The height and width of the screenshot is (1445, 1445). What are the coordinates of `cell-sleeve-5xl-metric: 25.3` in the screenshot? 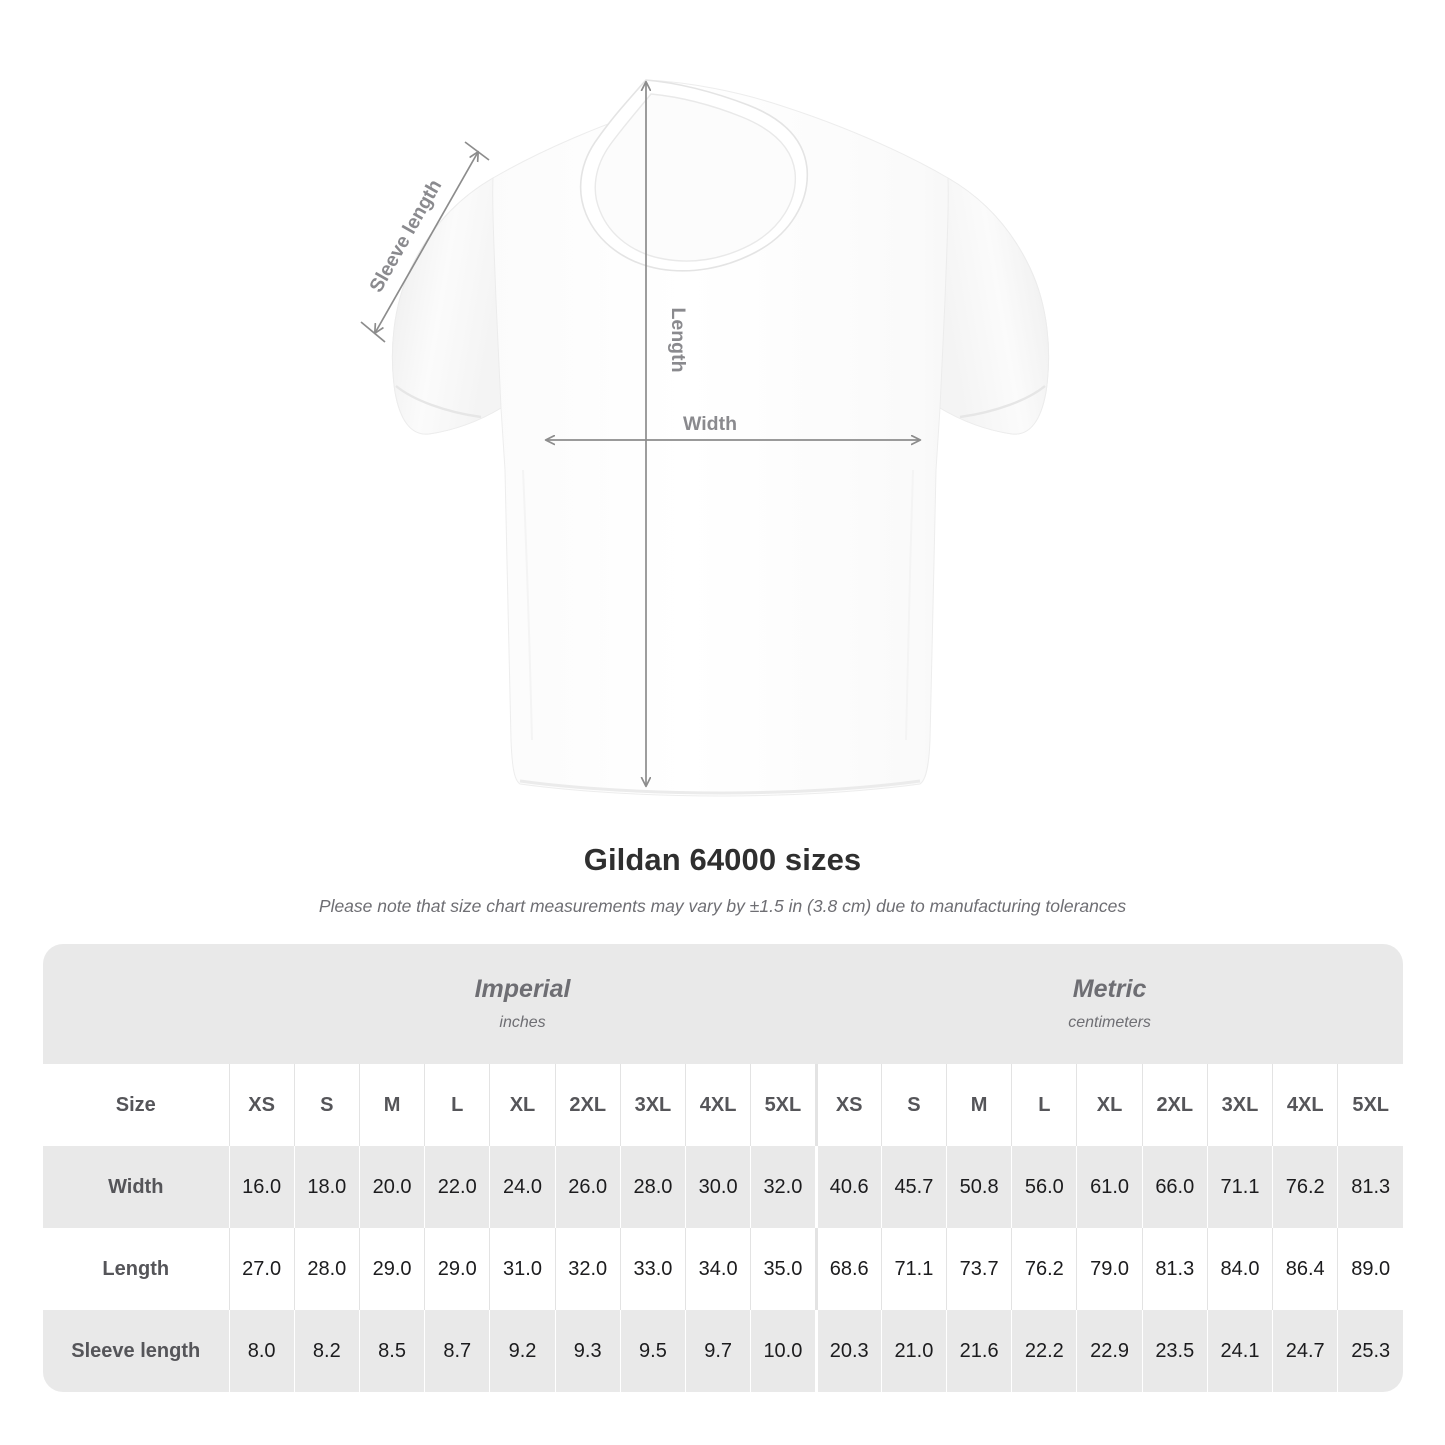 It's located at (1370, 1351).